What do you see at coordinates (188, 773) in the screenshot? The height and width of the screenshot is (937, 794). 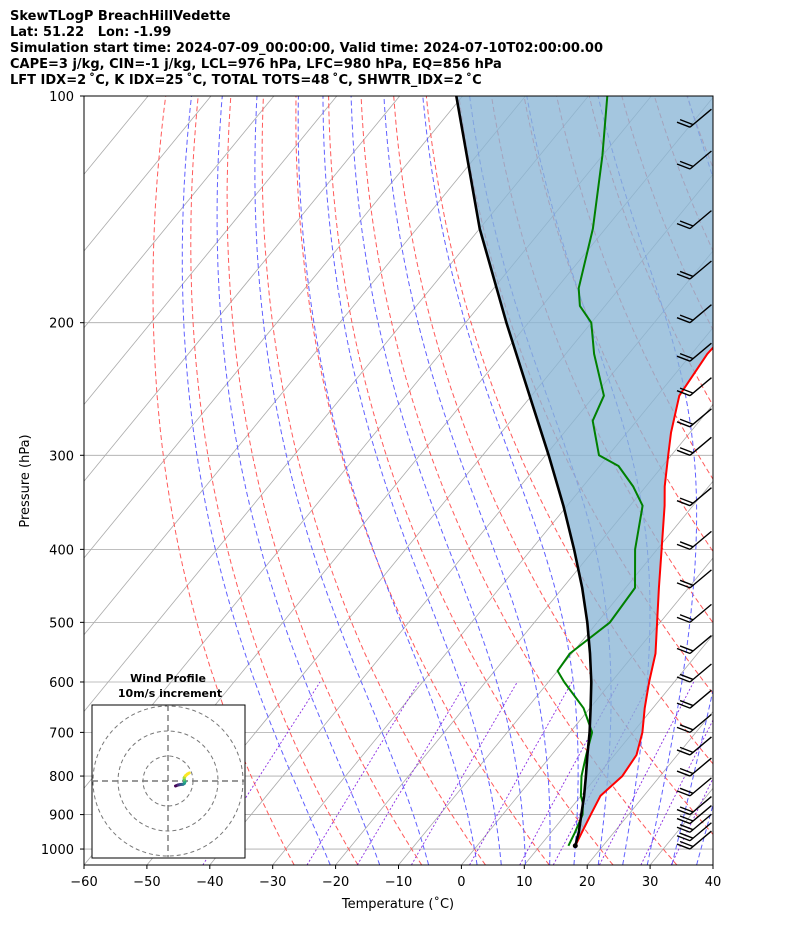 I see `hodograph-segment` at bounding box center [188, 773].